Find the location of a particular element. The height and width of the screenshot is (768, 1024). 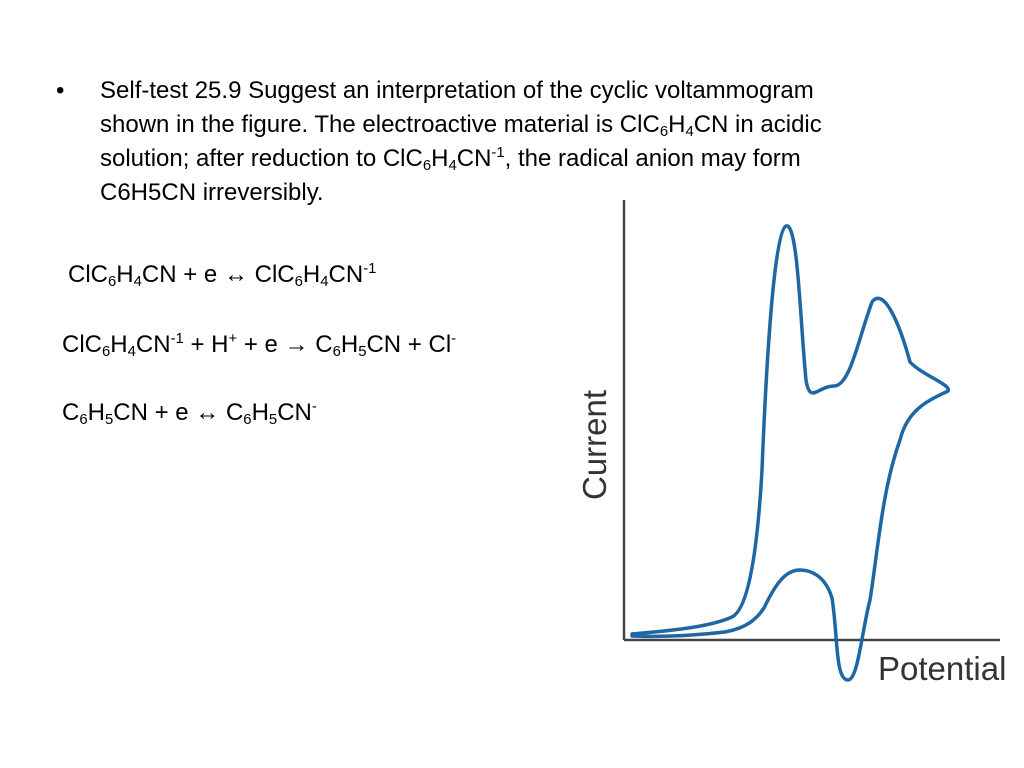

equation-3-text: CN + e ↔ C is located at coordinates (178, 412).